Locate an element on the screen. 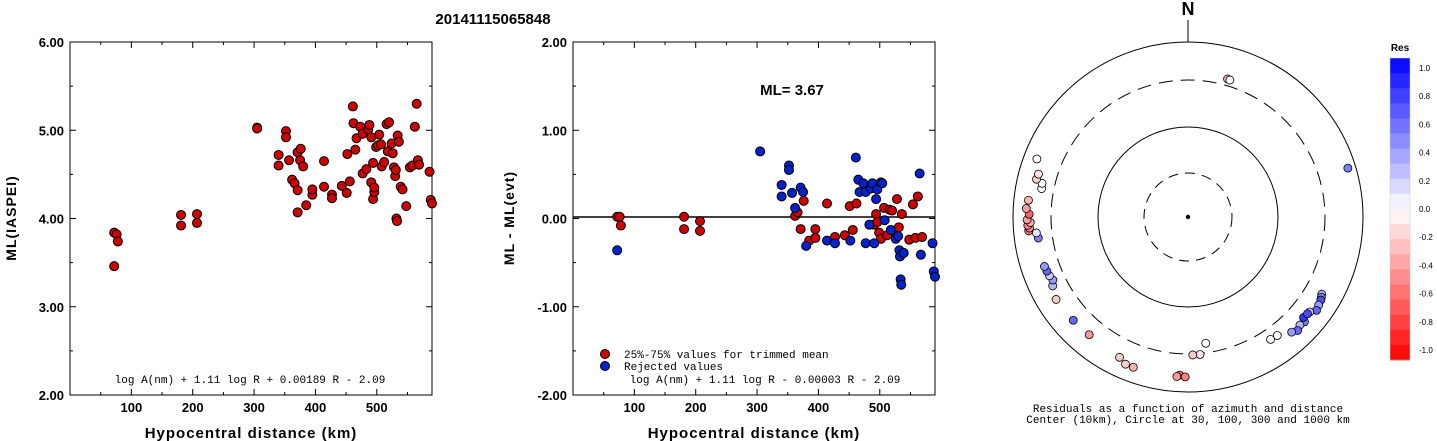 The width and height of the screenshot is (1437, 441). x-tick-label: 500 is located at coordinates (377, 407).